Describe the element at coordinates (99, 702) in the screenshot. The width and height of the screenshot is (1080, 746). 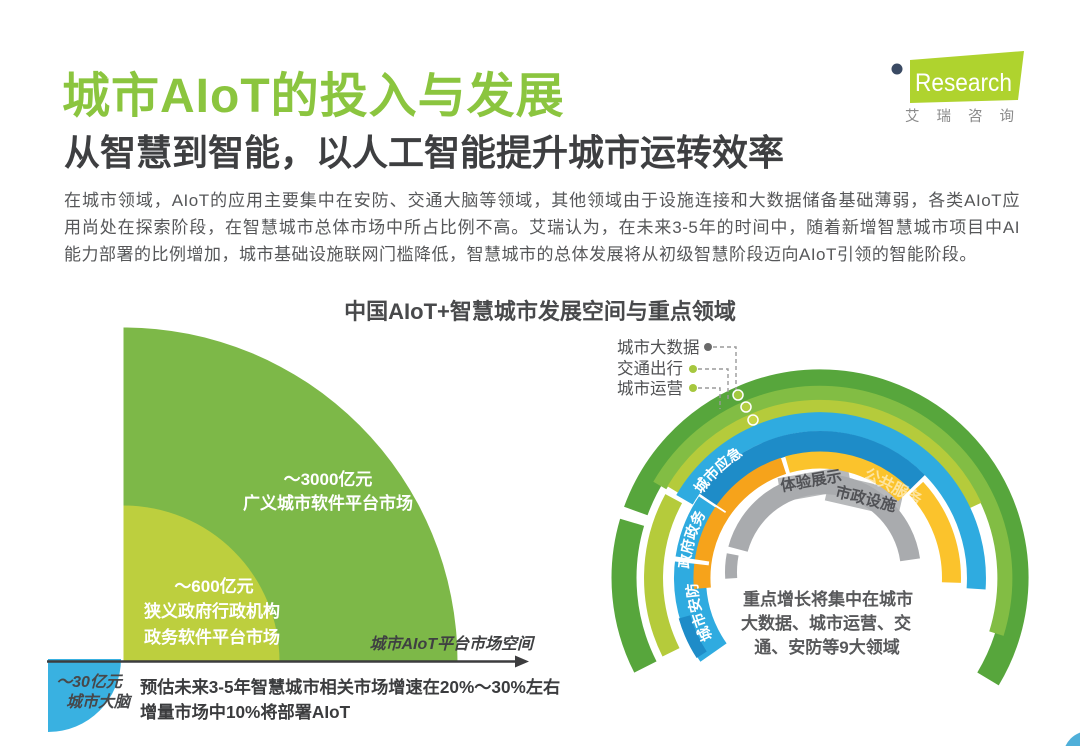
I see `svg-text: 城市大脑` at that location.